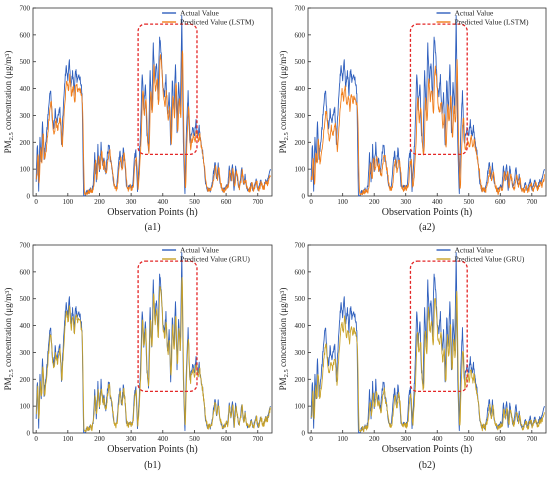 The height and width of the screenshot is (478, 550). I want to click on panel-caption: (a1), so click(152, 227).